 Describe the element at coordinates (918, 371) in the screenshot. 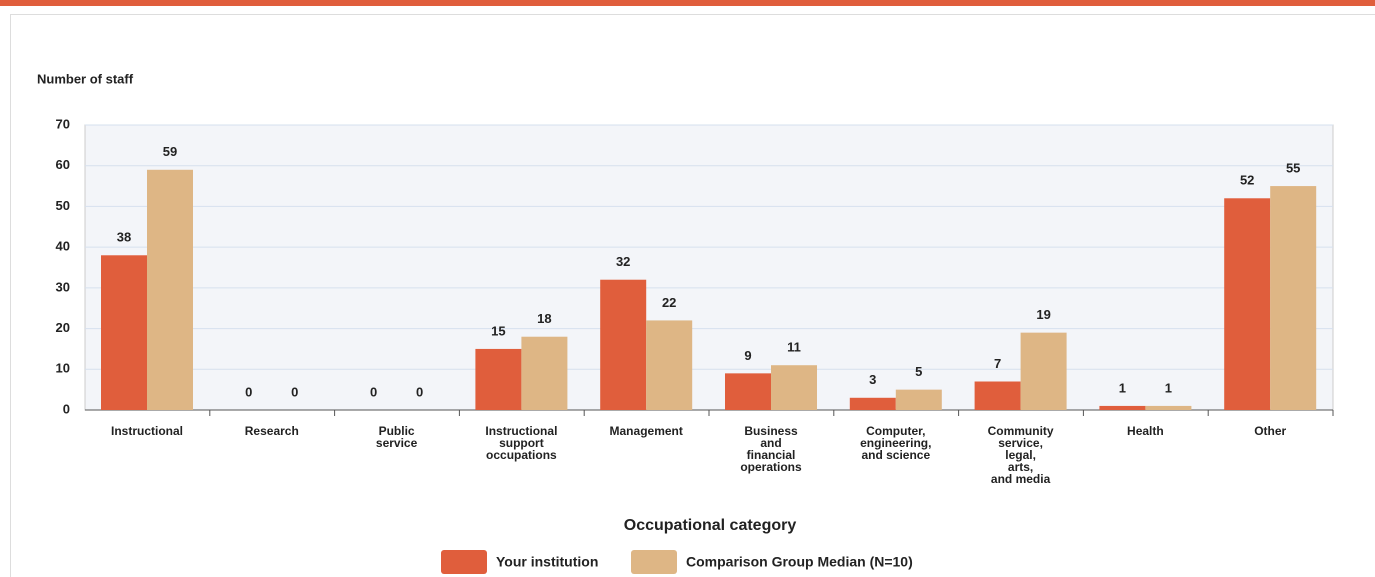

I see `value-label: 5` at that location.